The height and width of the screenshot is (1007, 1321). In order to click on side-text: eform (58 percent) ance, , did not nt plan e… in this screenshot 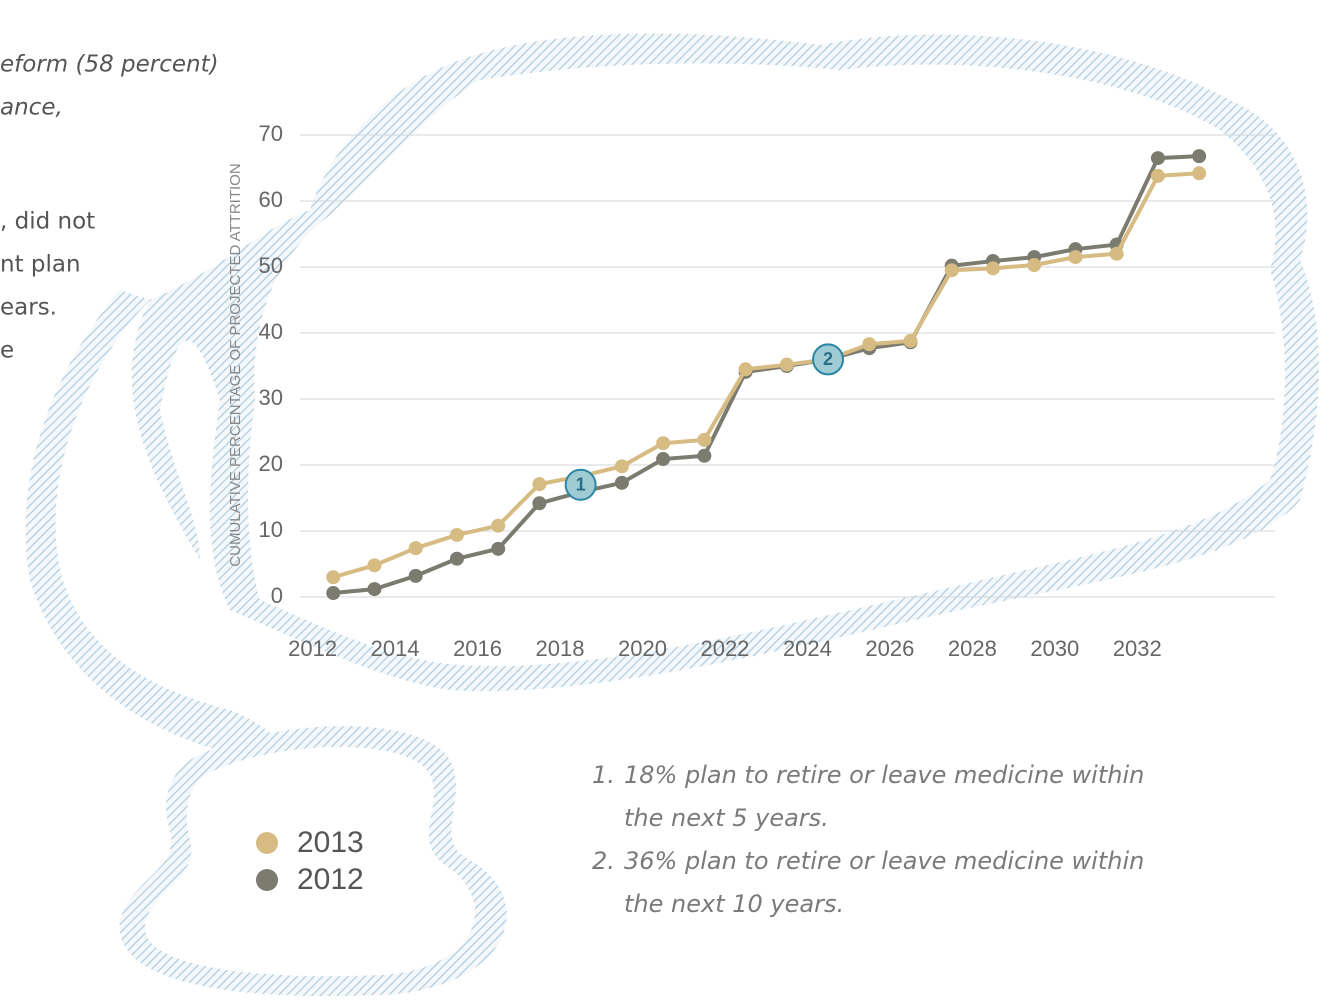, I will do `click(109, 208)`.